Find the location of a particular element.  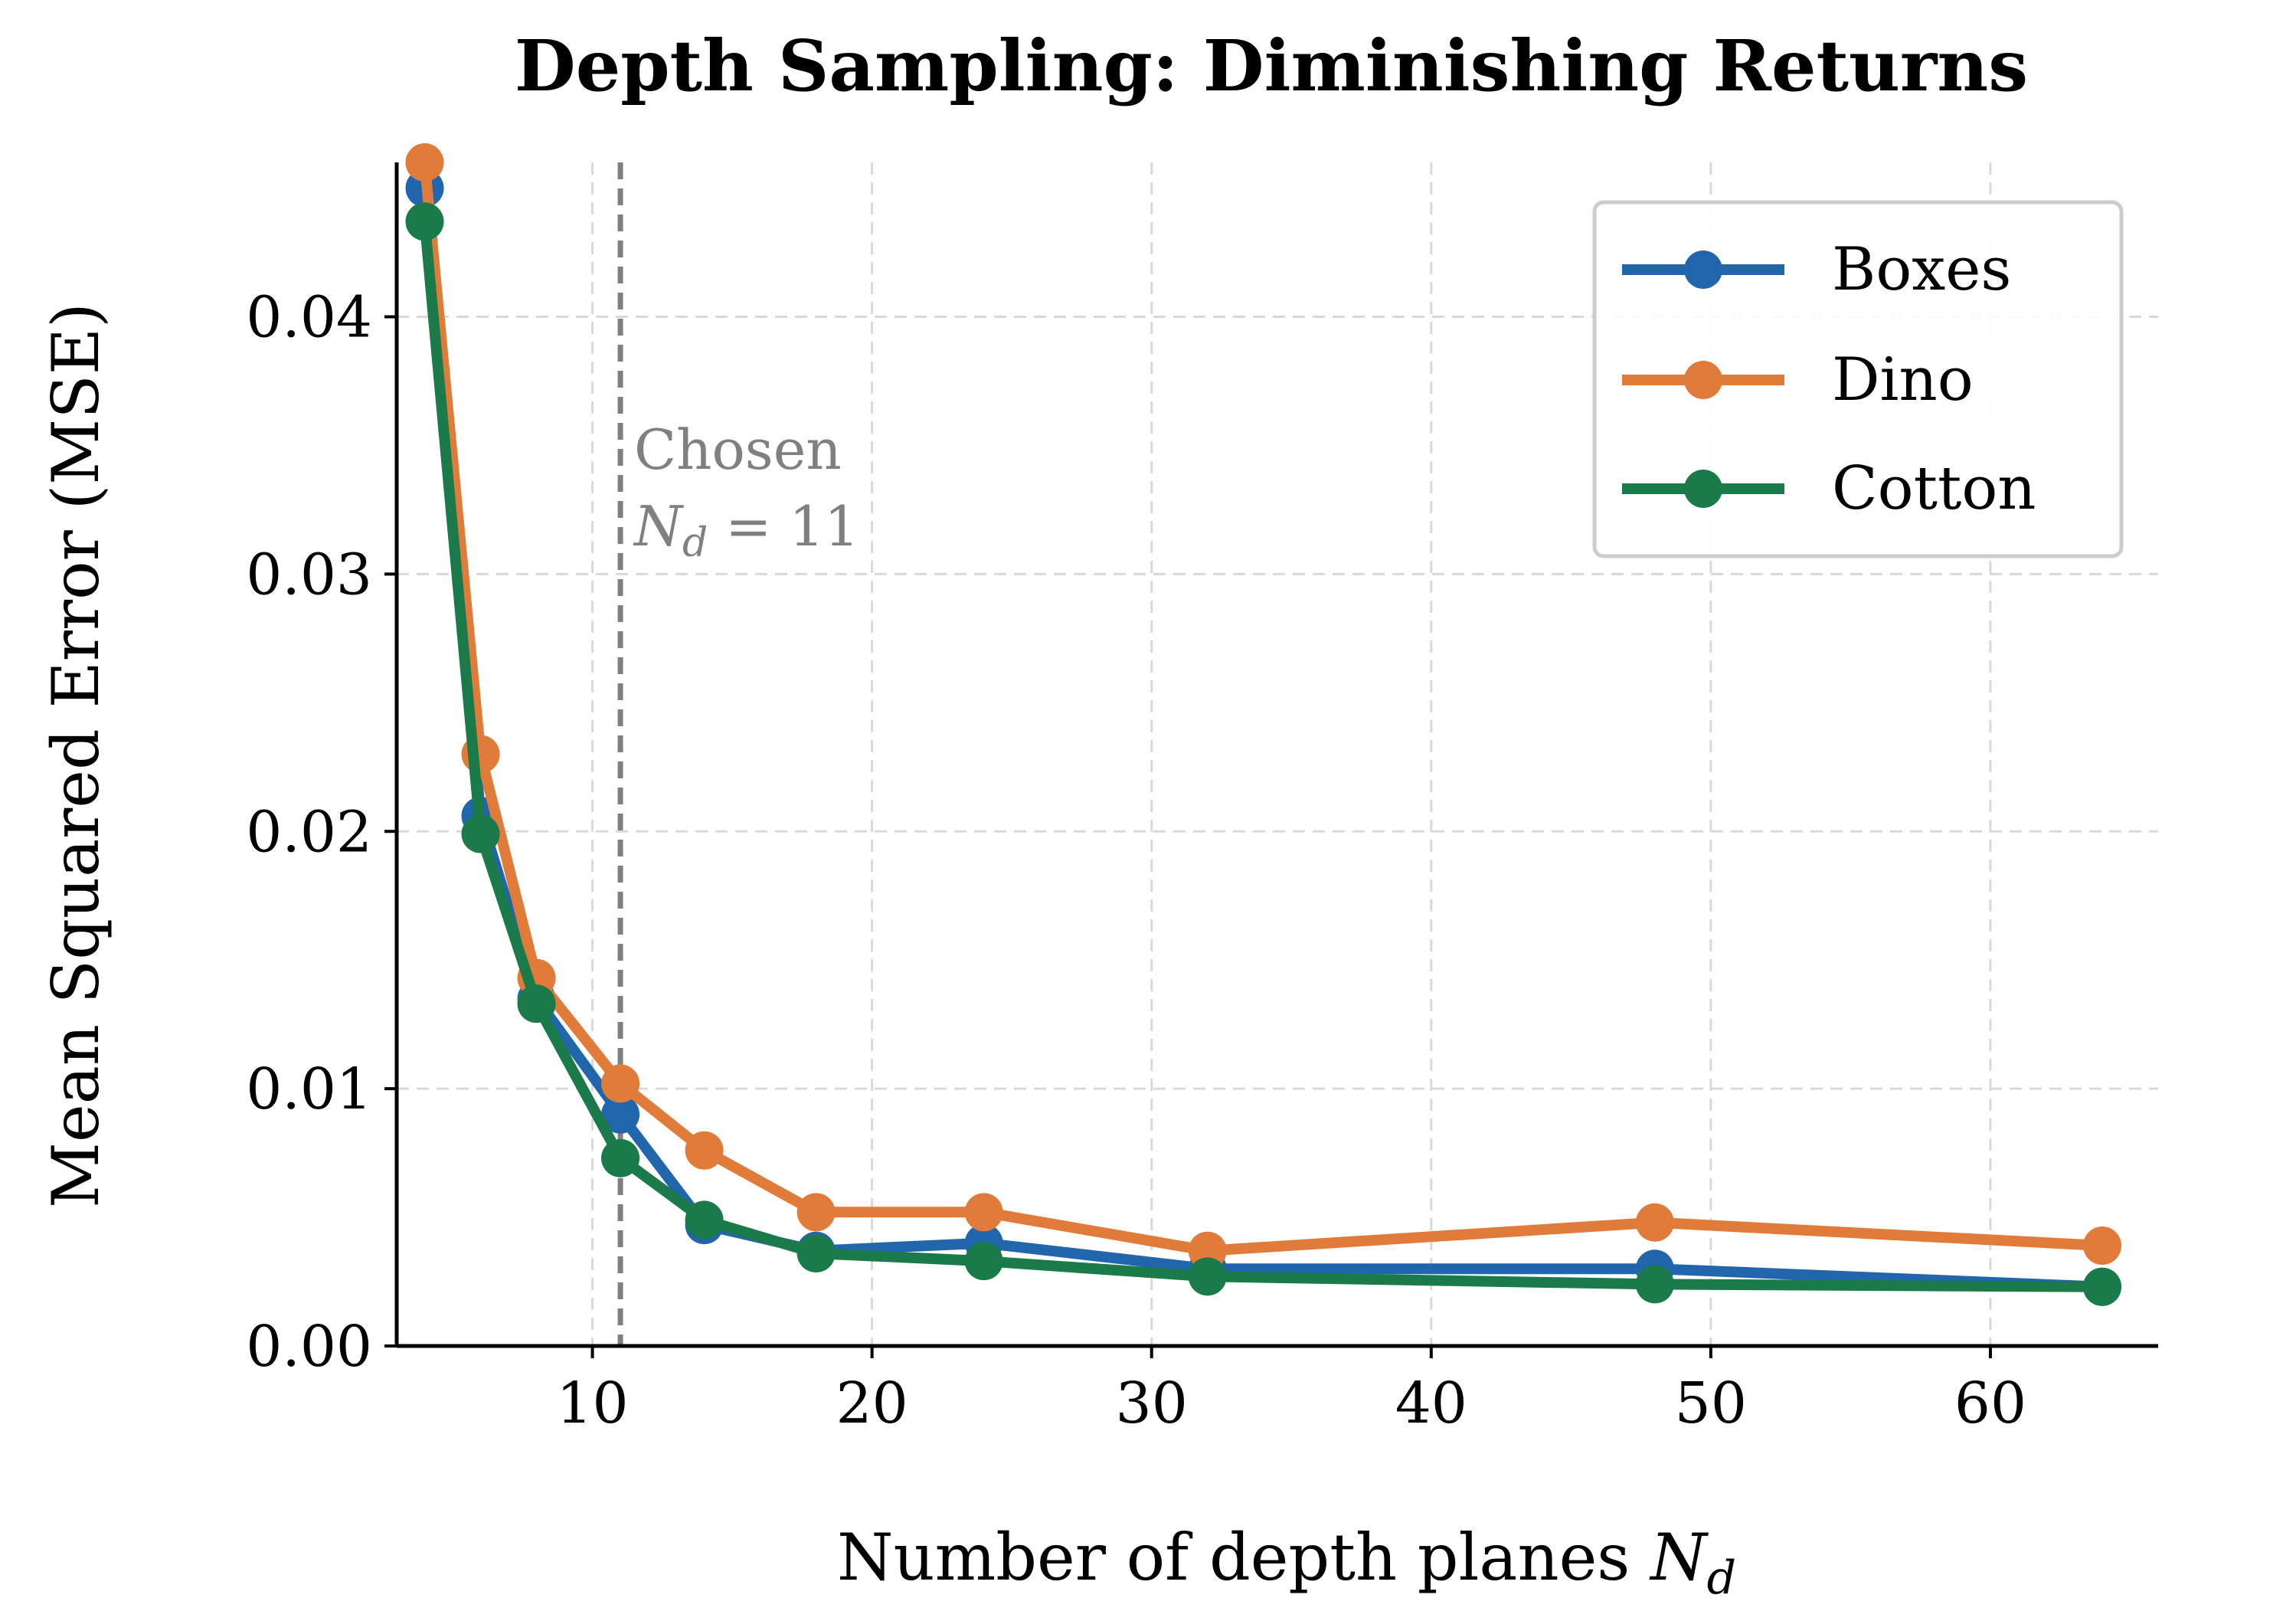

x-tick-label: 50 is located at coordinates (1711, 1403).